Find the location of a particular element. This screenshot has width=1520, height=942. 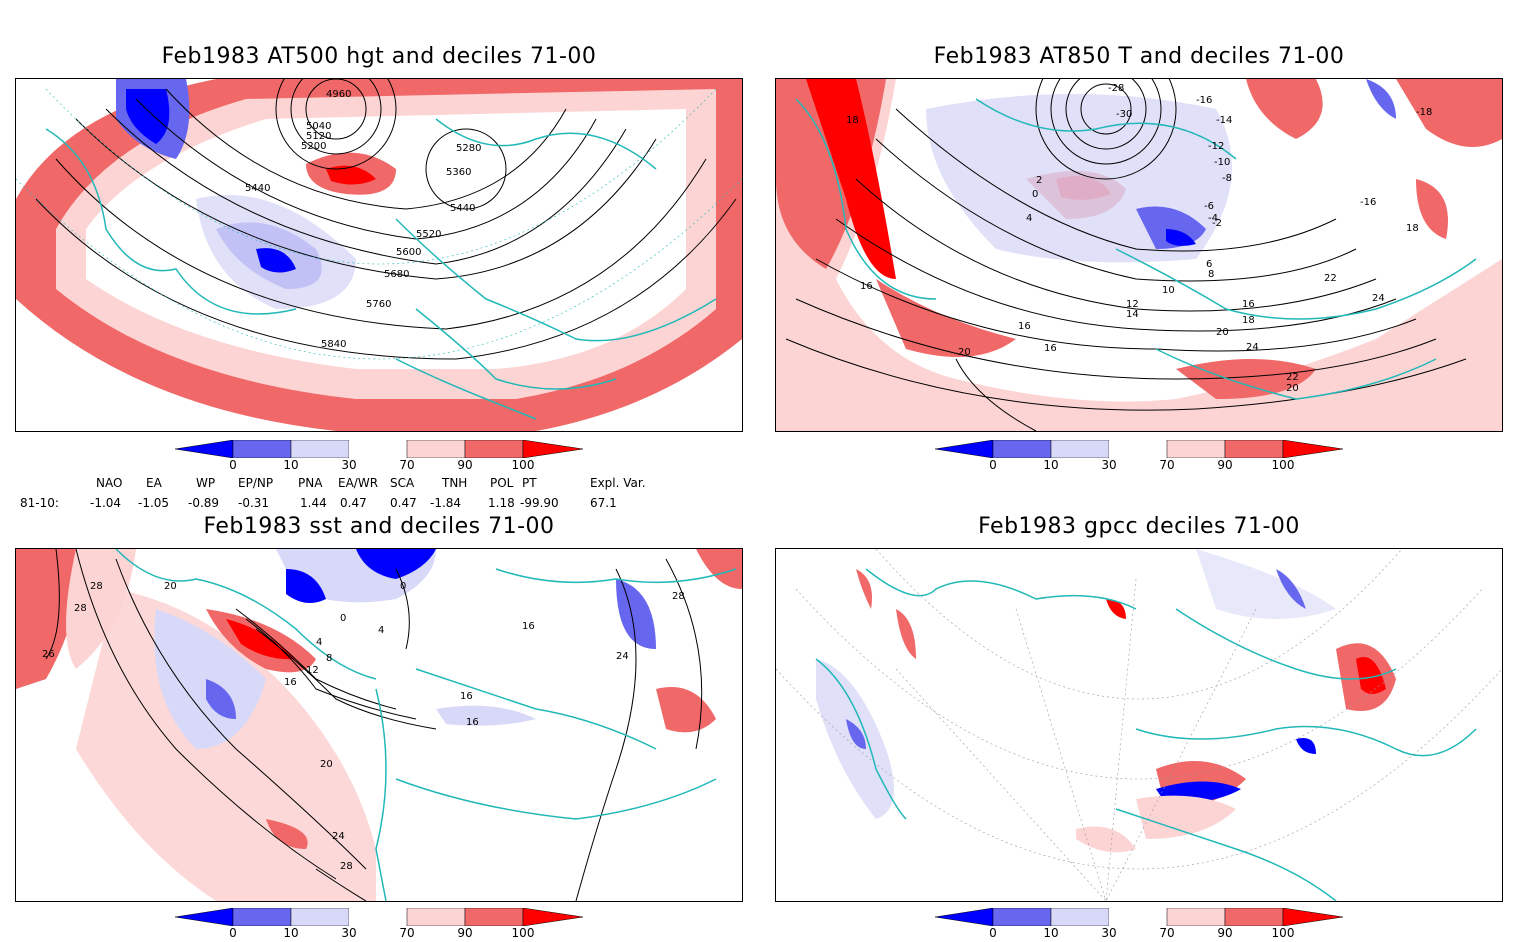

svg-text: 0 is located at coordinates (343, 618).